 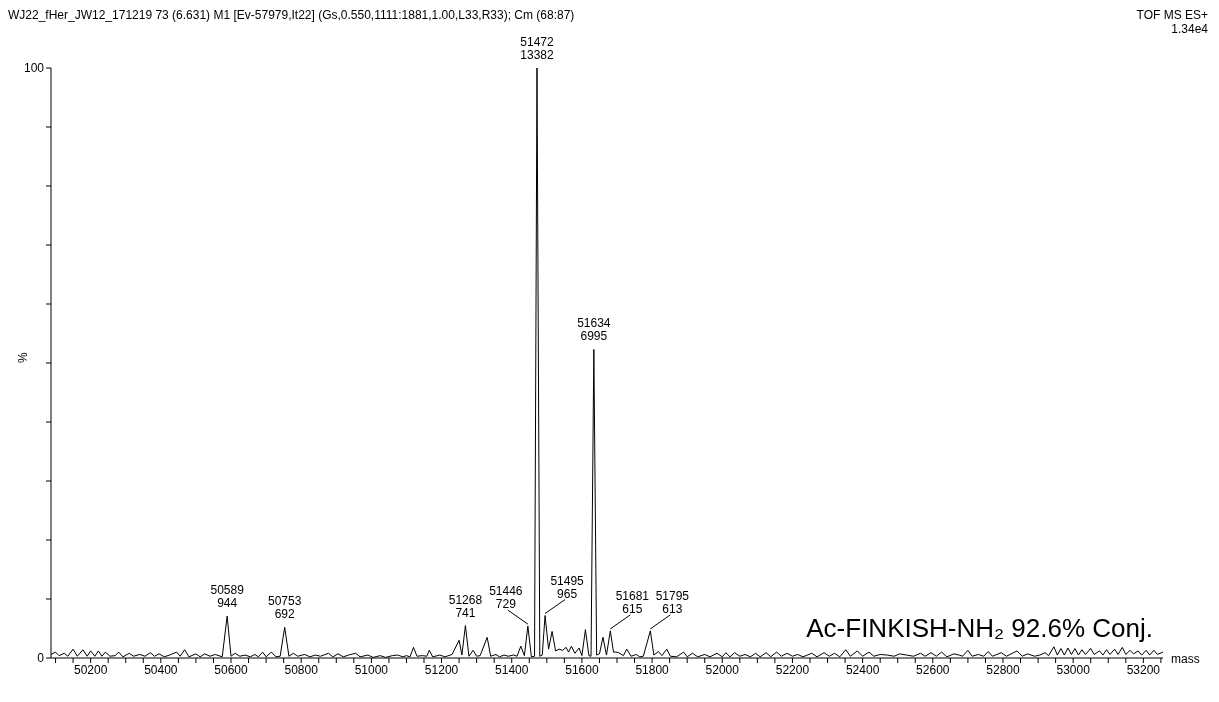 What do you see at coordinates (23, 357) in the screenshot?
I see `y-axis-title: %` at bounding box center [23, 357].